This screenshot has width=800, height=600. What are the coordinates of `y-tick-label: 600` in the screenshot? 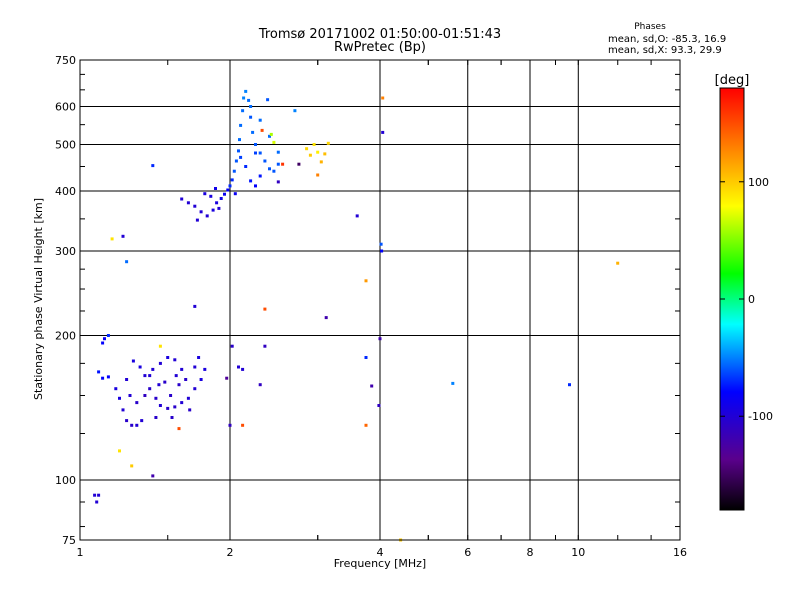 It's located at (65, 107).